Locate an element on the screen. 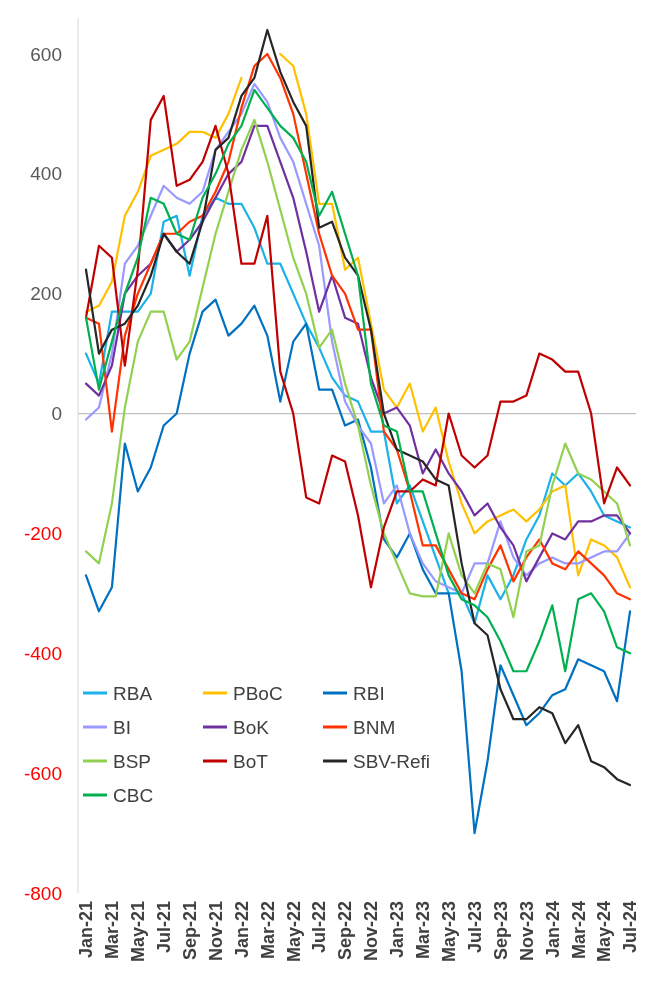  x-tick-label: Nov-22 is located at coordinates (371, 931).